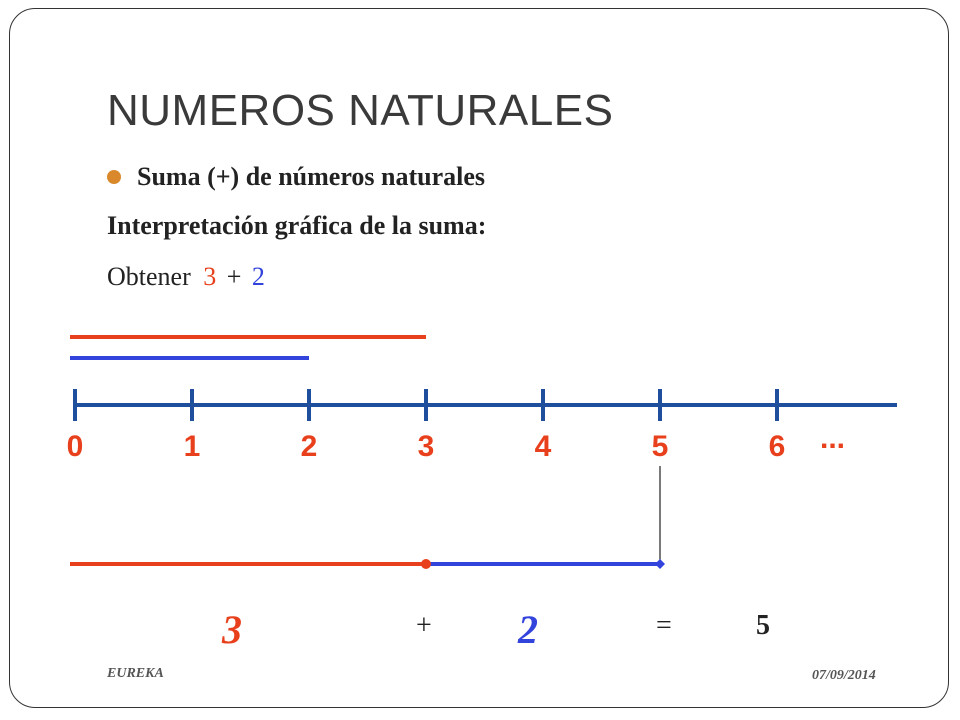  What do you see at coordinates (232, 629) in the screenshot?
I see `result-a: 3` at bounding box center [232, 629].